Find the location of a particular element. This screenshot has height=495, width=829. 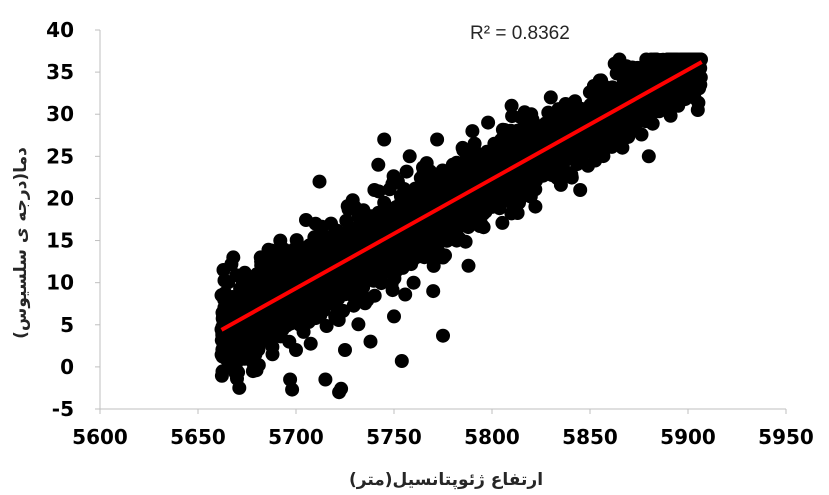

y-tick-label: 30 is located at coordinates (60, 114).